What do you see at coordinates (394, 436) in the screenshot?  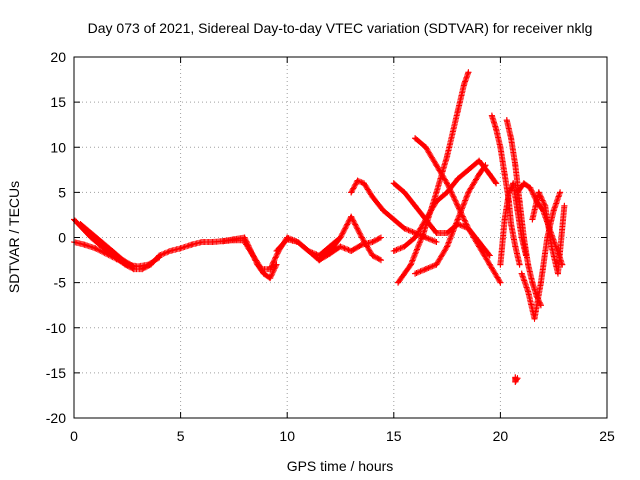 I see `x-tick-label: 15` at bounding box center [394, 436].